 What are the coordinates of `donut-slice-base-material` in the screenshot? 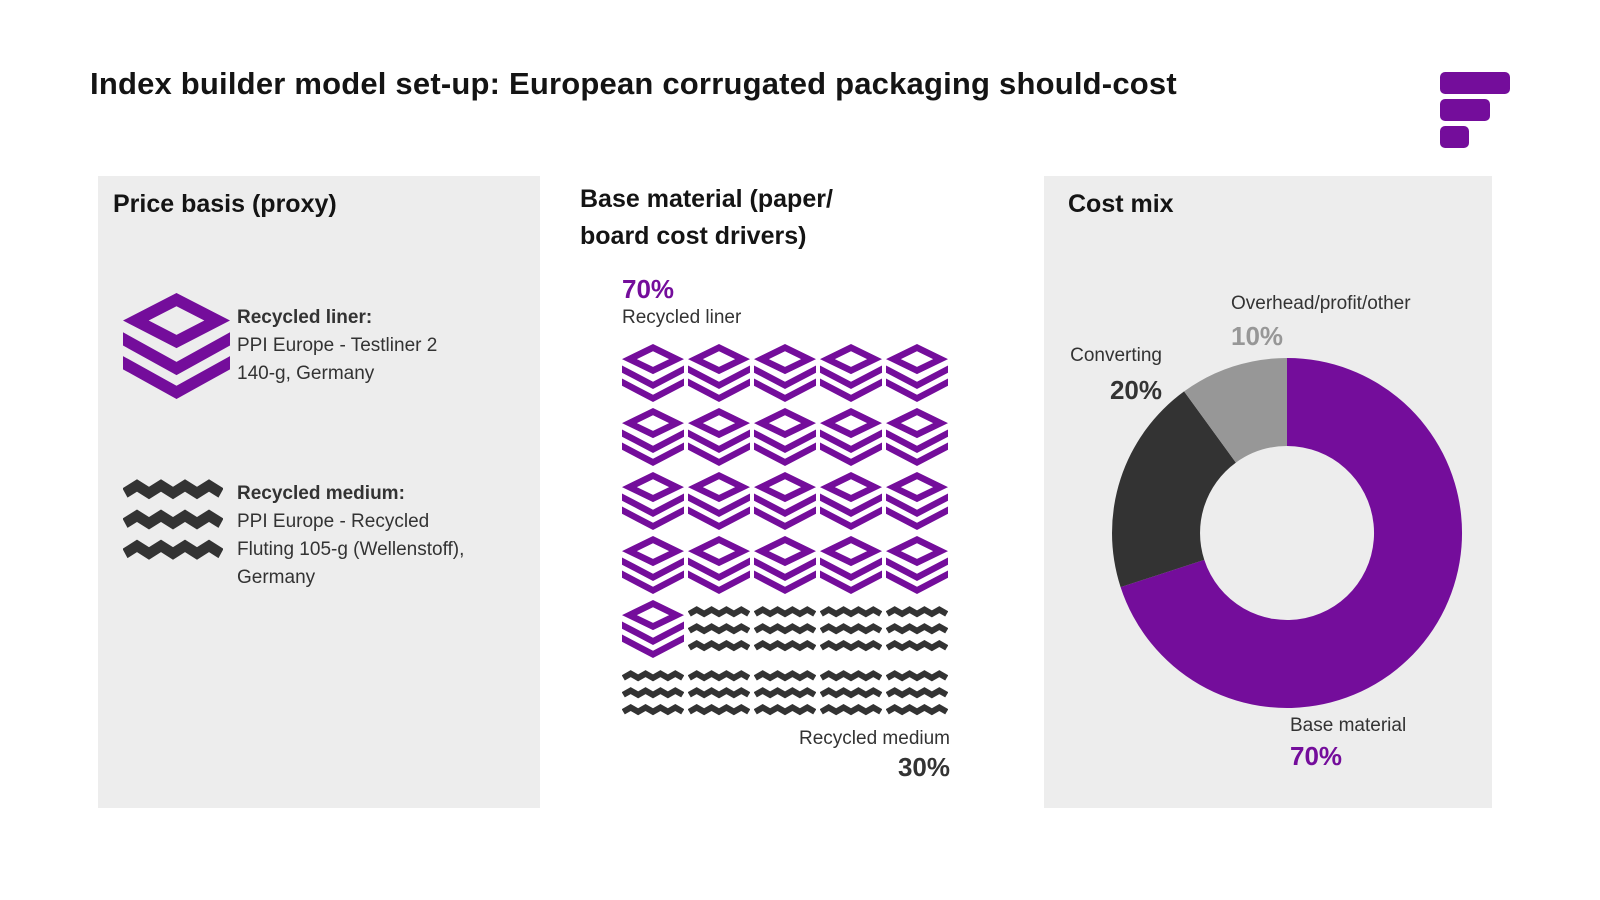 It's located at (1291, 533).